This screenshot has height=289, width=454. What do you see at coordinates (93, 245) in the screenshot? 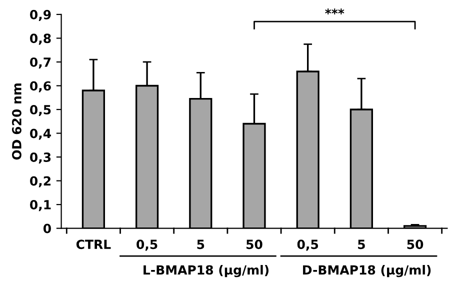
I see `x-tick-label: CTRL` at bounding box center [93, 245].